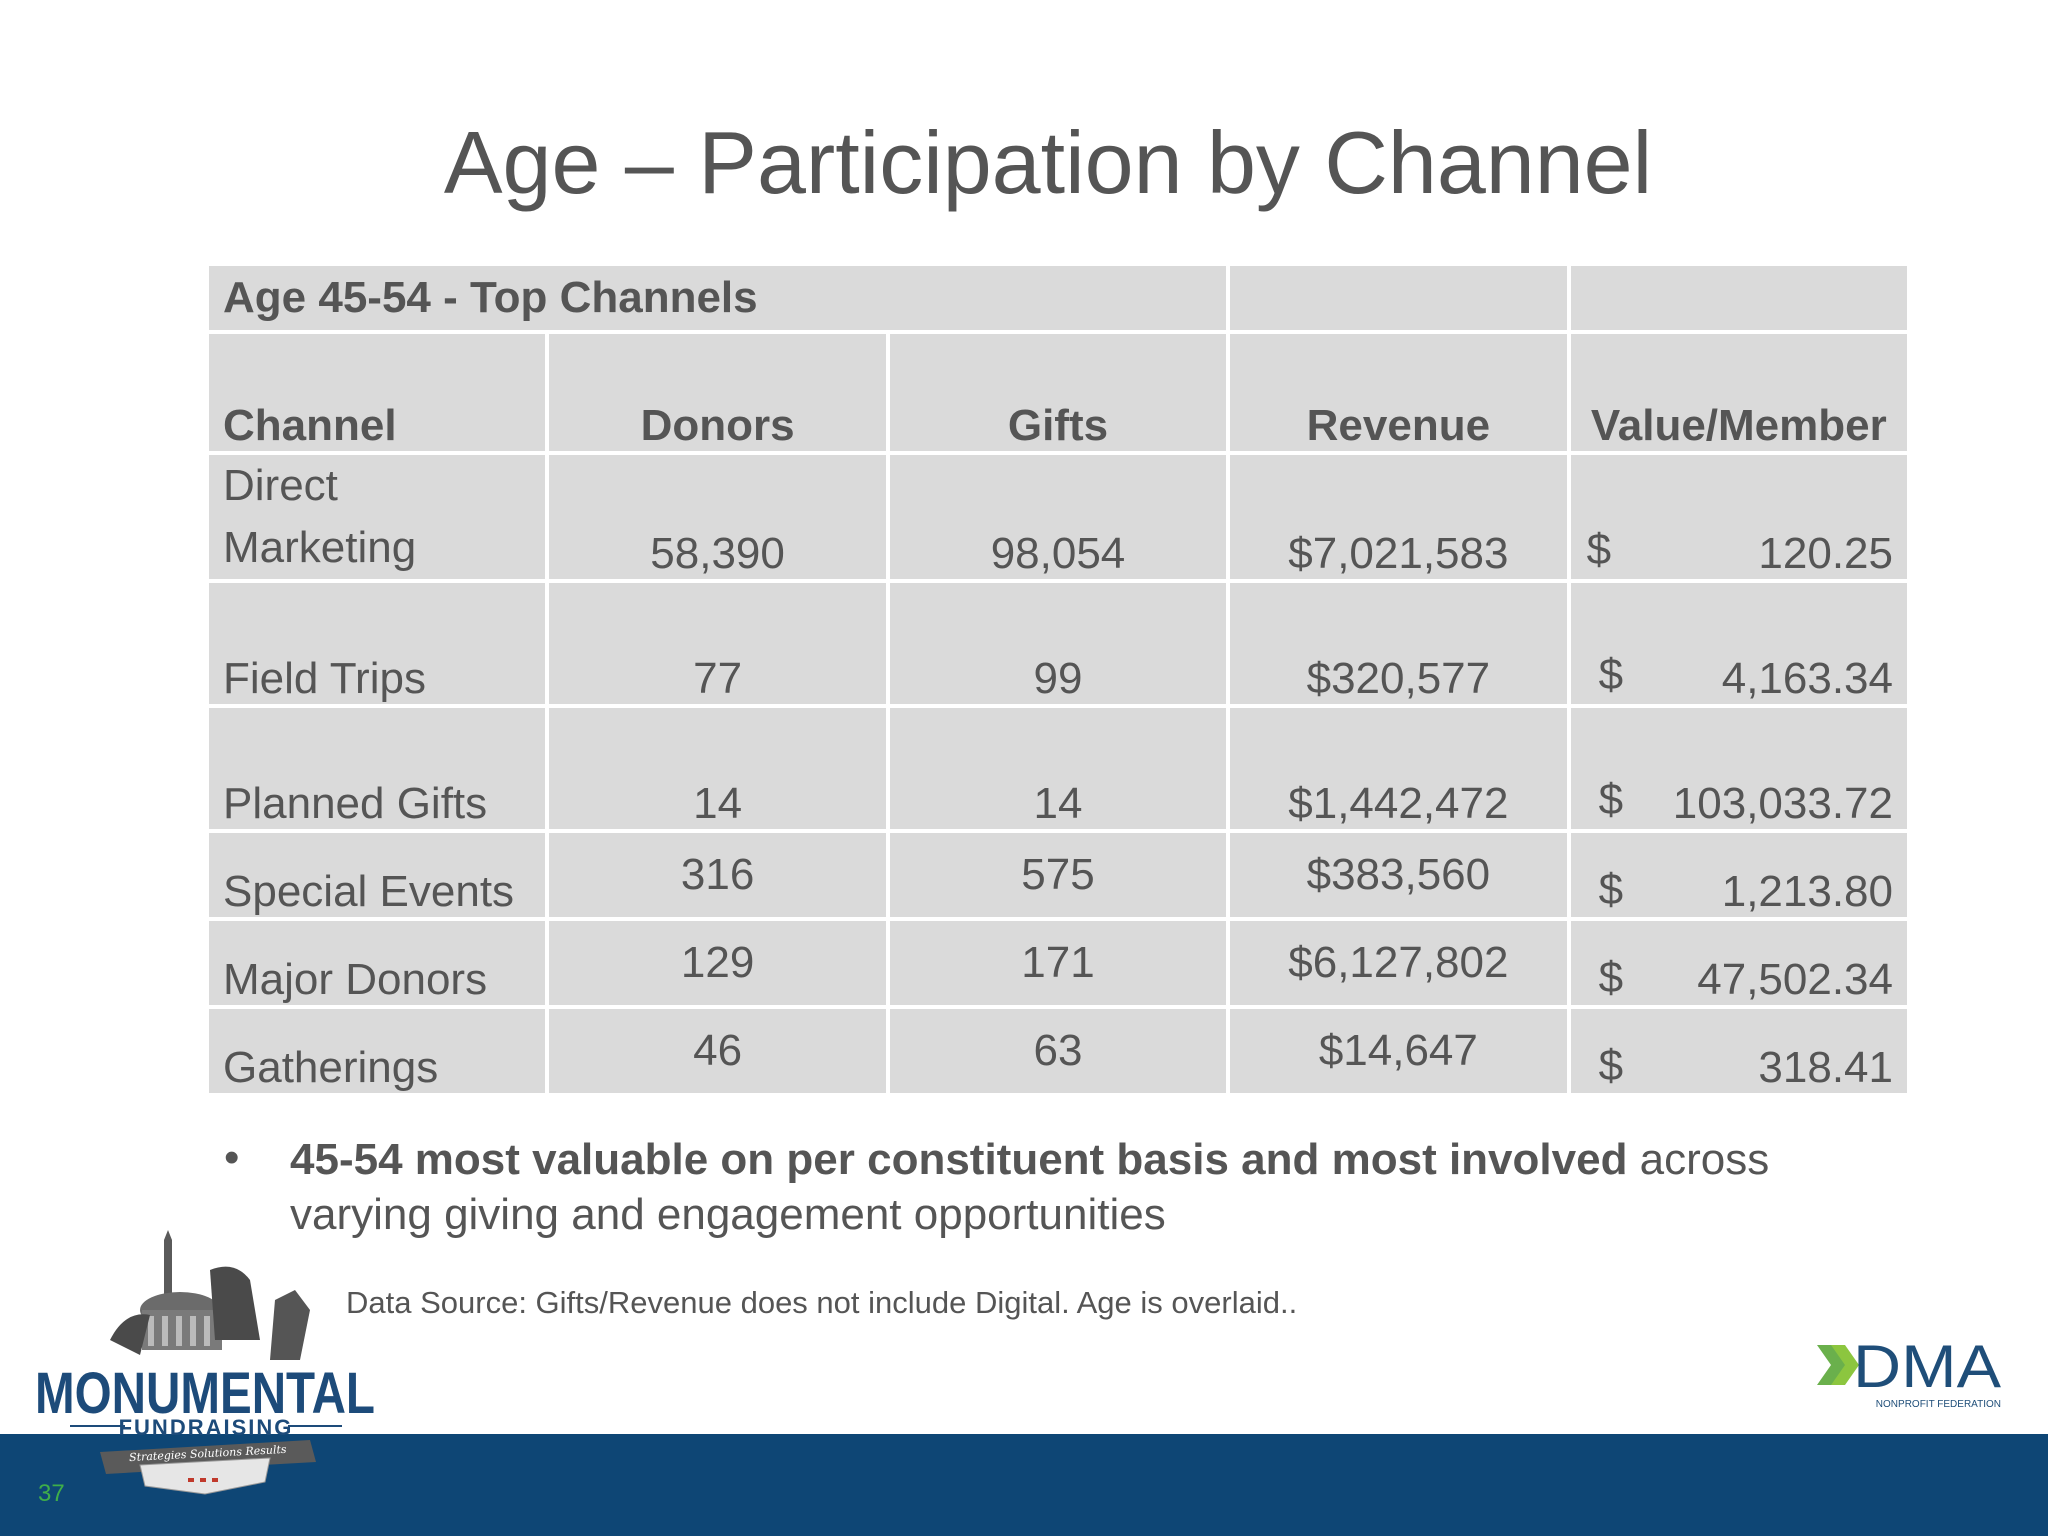  What do you see at coordinates (1398, 517) in the screenshot?
I see `revenue-cell: $7,021,583` at bounding box center [1398, 517].